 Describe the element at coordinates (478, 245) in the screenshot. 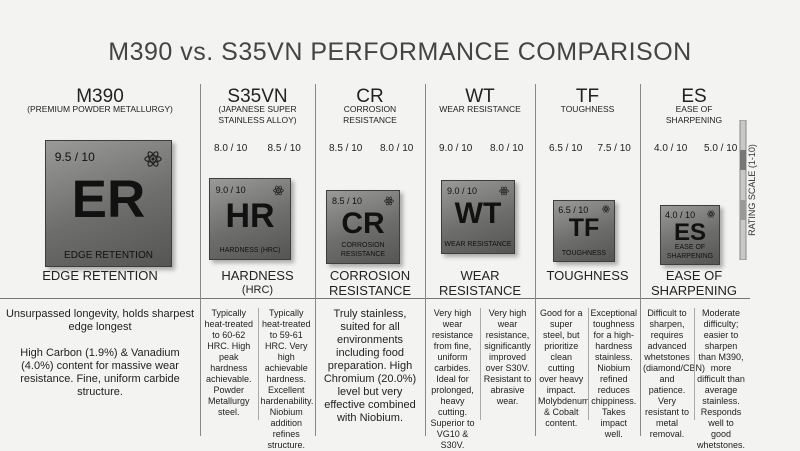

I see `cube-label: WEAR RESISTANCE` at that location.